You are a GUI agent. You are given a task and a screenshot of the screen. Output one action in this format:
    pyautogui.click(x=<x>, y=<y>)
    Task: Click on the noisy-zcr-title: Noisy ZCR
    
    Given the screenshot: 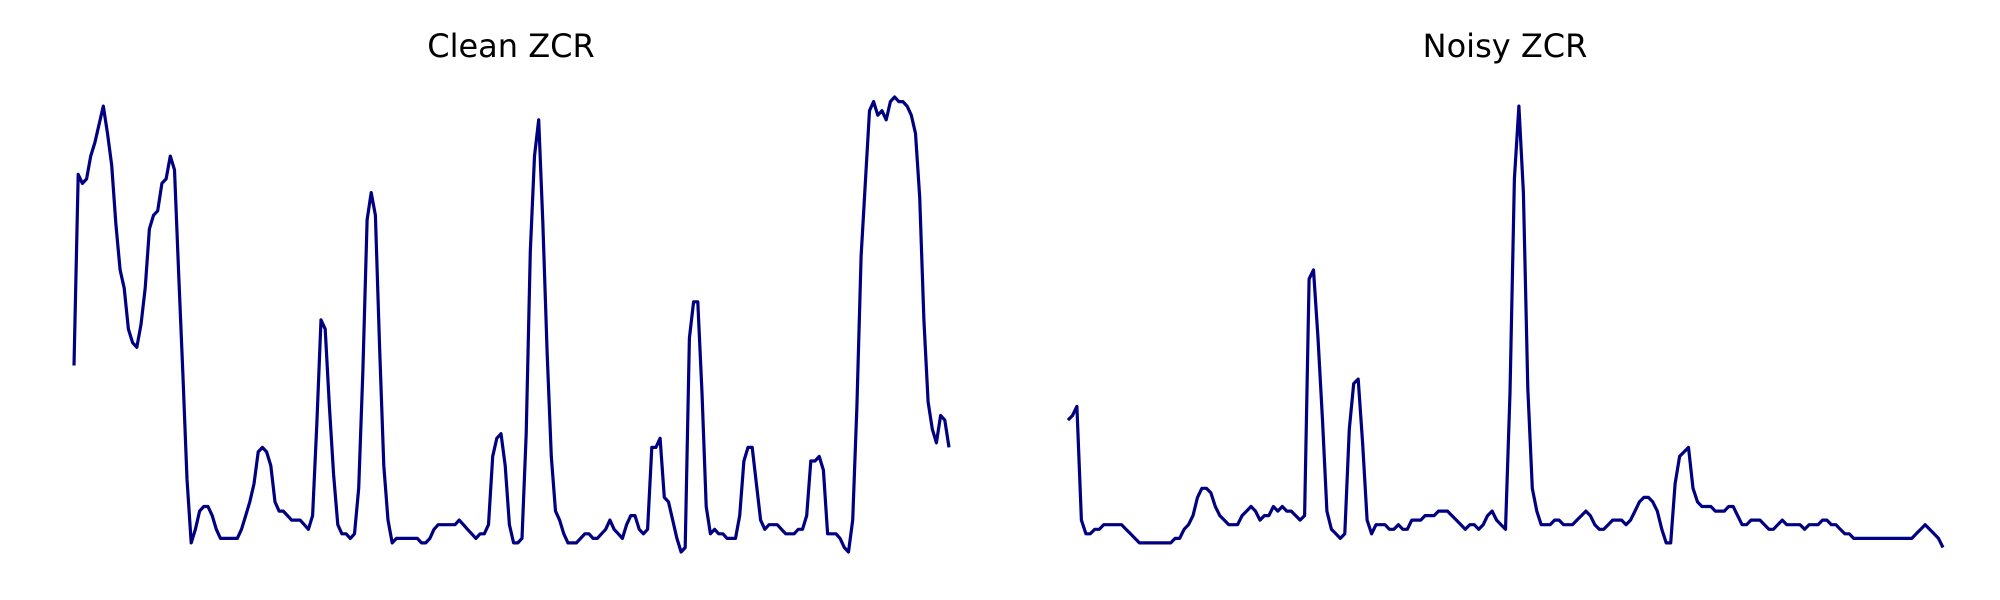 What is the action you would take?
    pyautogui.click(x=1505, y=46)
    